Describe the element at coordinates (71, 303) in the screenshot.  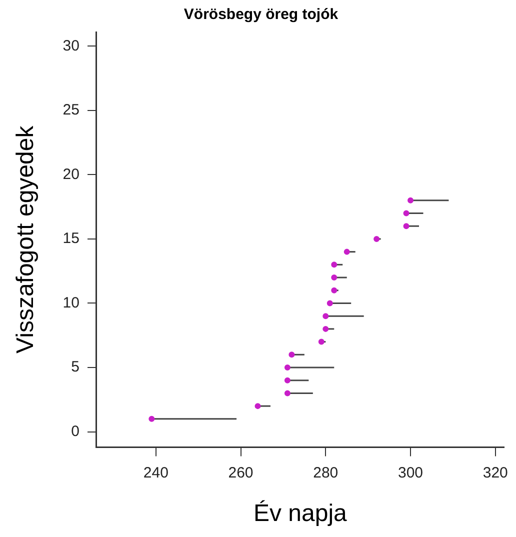
I see `y-tick-label: 10` at that location.